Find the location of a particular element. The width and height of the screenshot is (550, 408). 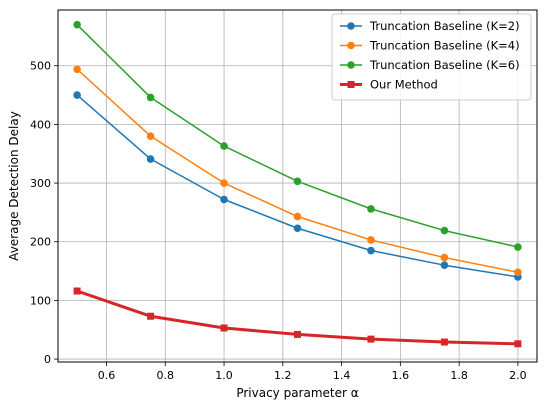

x-tick-label: 0.6 is located at coordinates (107, 375).